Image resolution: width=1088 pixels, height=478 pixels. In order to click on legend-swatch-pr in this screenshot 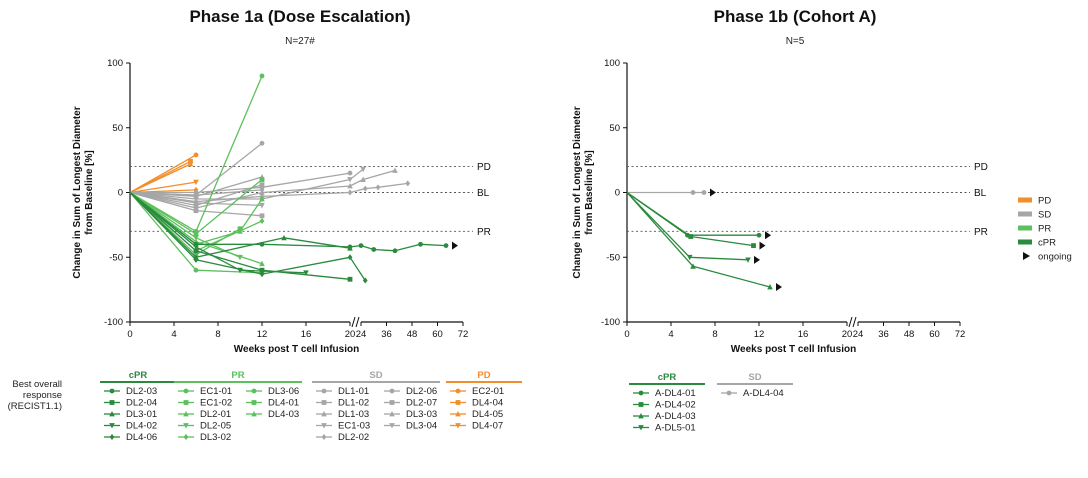, I will do `click(1025, 228)`.